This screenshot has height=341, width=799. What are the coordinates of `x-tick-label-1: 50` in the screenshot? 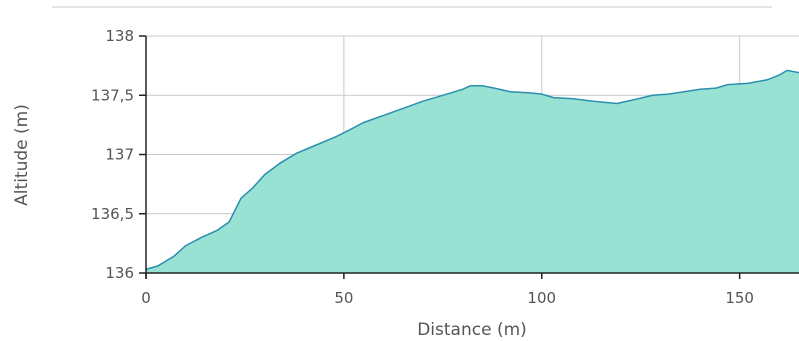 It's located at (343, 298).